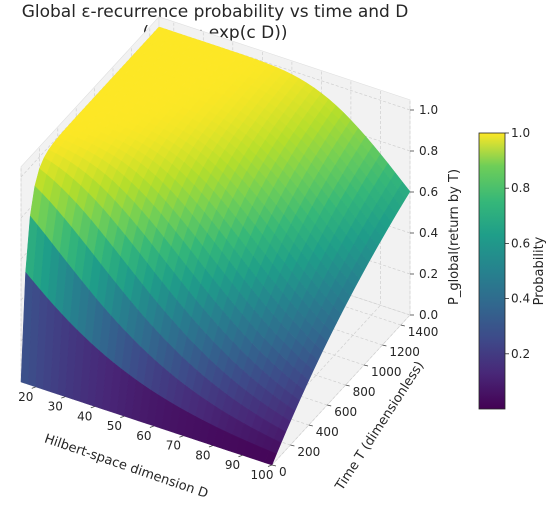 Image resolution: width=550 pixels, height=505 pixels. Describe the element at coordinates (126, 467) in the screenshot. I see `x-axis-label: Hilbert-space dimension D` at that location.